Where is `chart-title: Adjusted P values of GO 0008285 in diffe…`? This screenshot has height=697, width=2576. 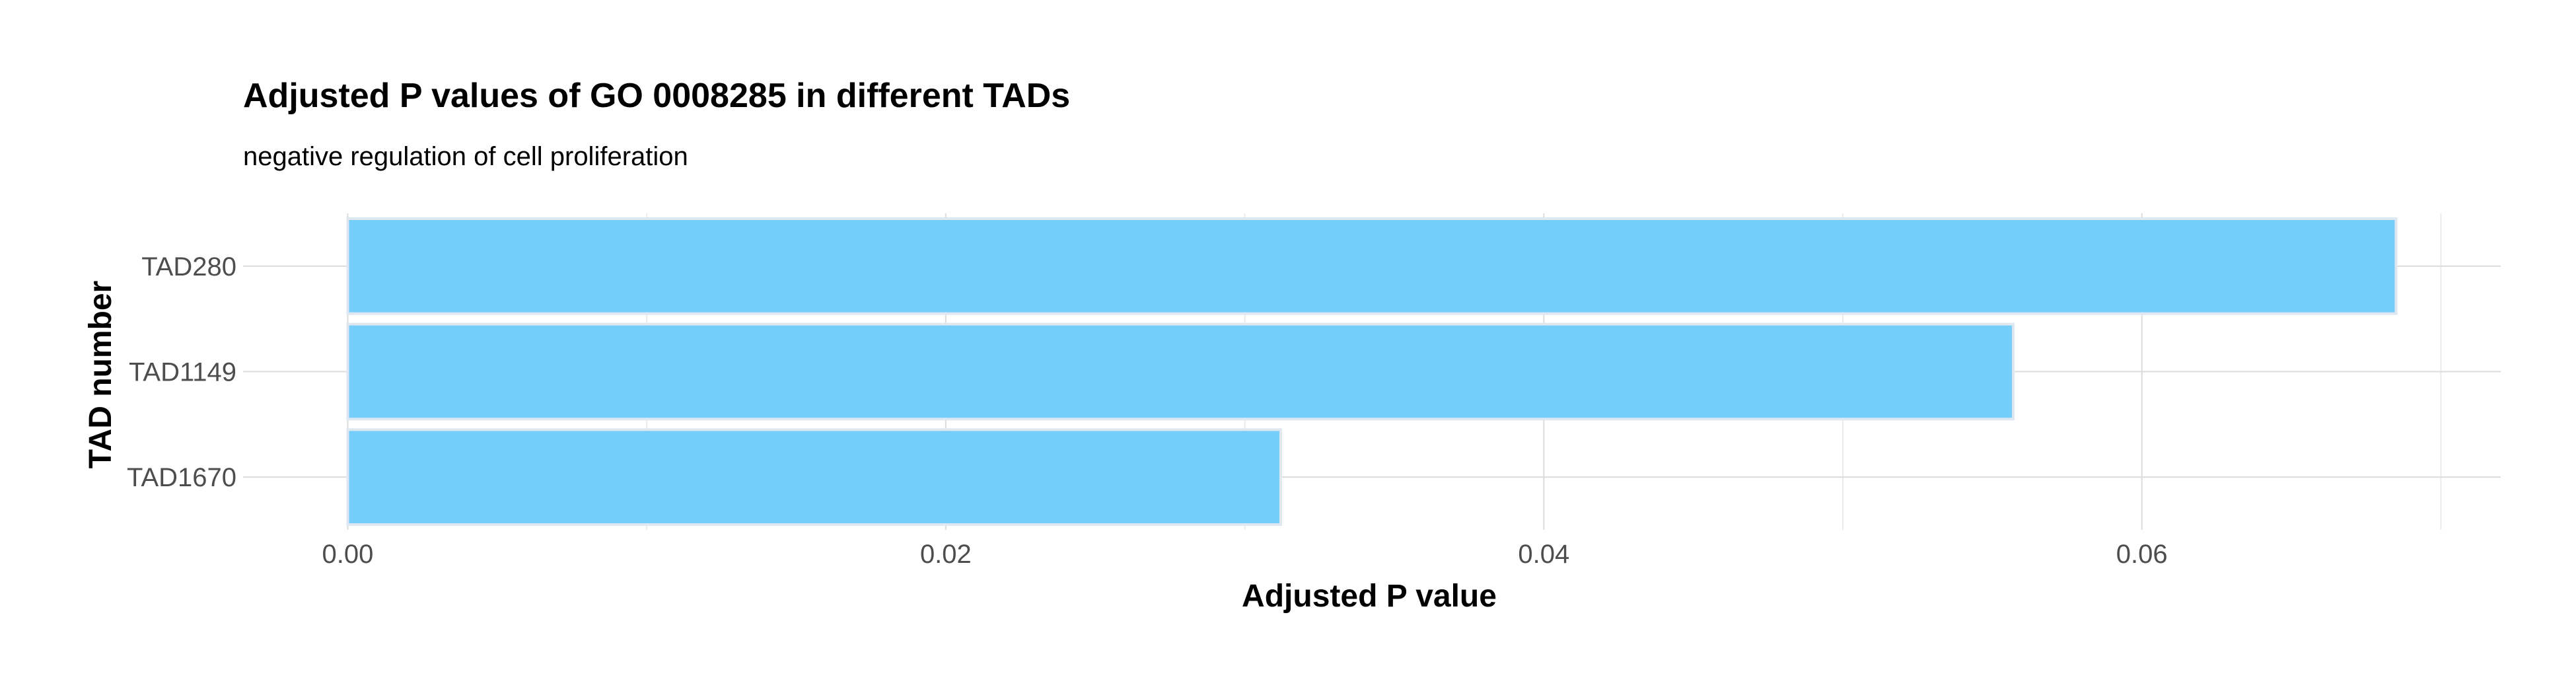 chart-title: Adjusted P values of GO 0008285 in diffe… is located at coordinates (657, 96).